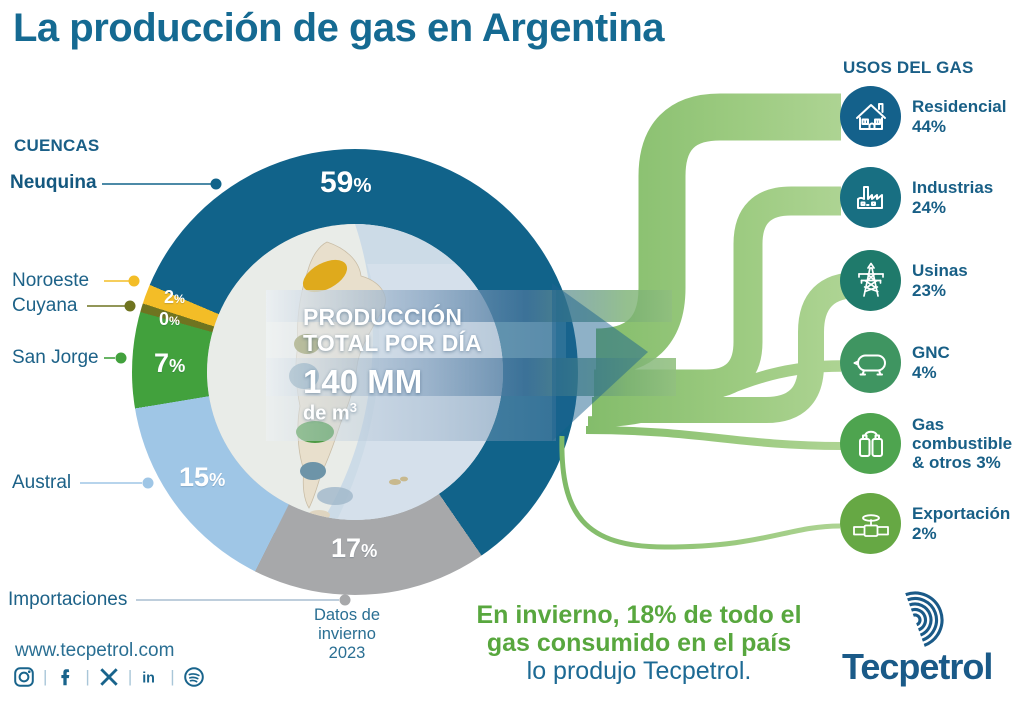 This screenshot has width=1025, height=720. Describe the element at coordinates (169, 319) in the screenshot. I see `slice-label-cuyana: 0%` at that location.